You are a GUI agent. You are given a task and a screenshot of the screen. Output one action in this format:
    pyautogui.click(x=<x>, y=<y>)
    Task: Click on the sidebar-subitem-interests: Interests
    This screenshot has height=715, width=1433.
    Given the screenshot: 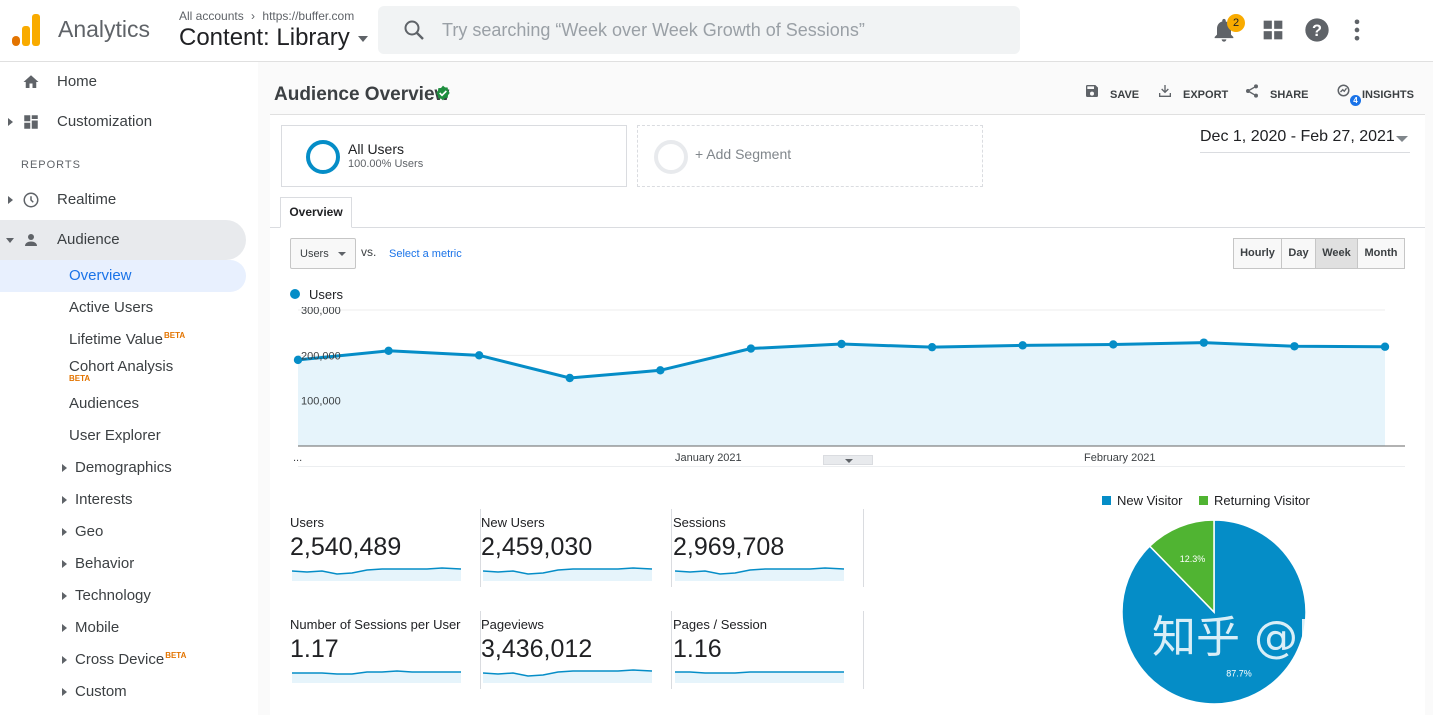 What is the action you would take?
    pyautogui.click(x=123, y=500)
    